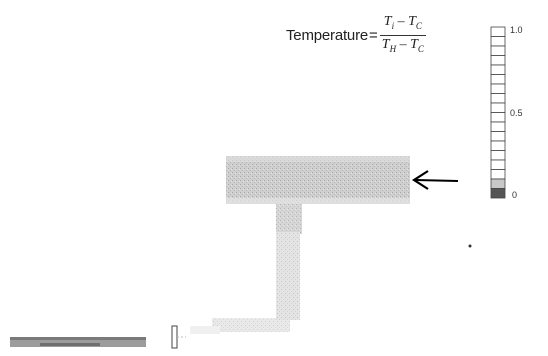 The height and width of the screenshot is (356, 548). I want to click on stray-dot, so click(470, 246).